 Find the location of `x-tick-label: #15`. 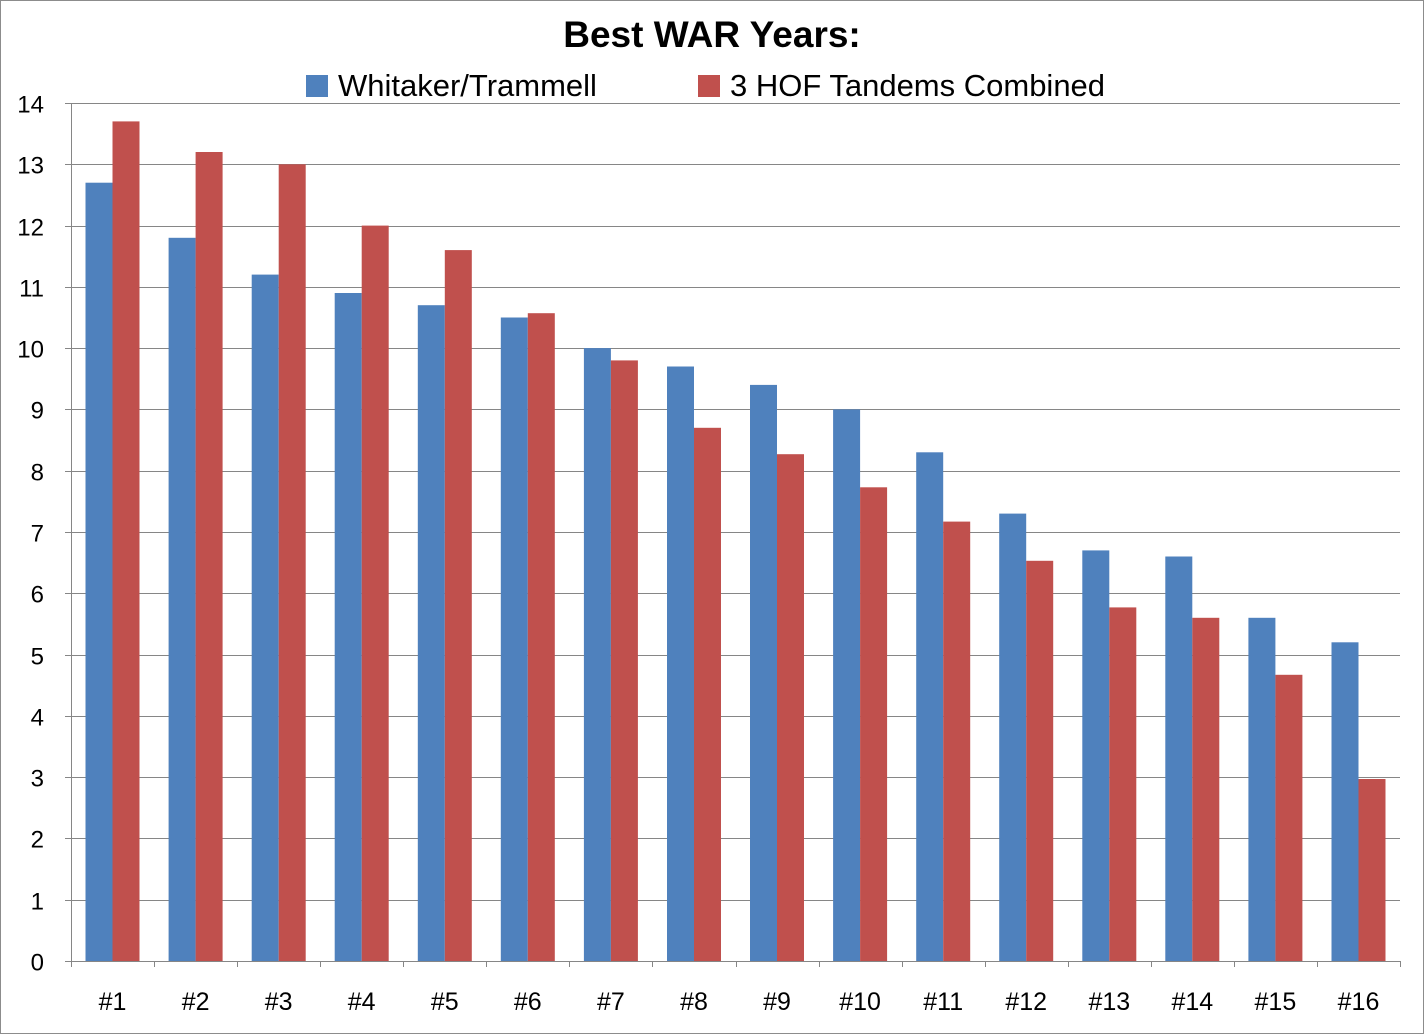

x-tick-label: #15 is located at coordinates (1276, 1002).